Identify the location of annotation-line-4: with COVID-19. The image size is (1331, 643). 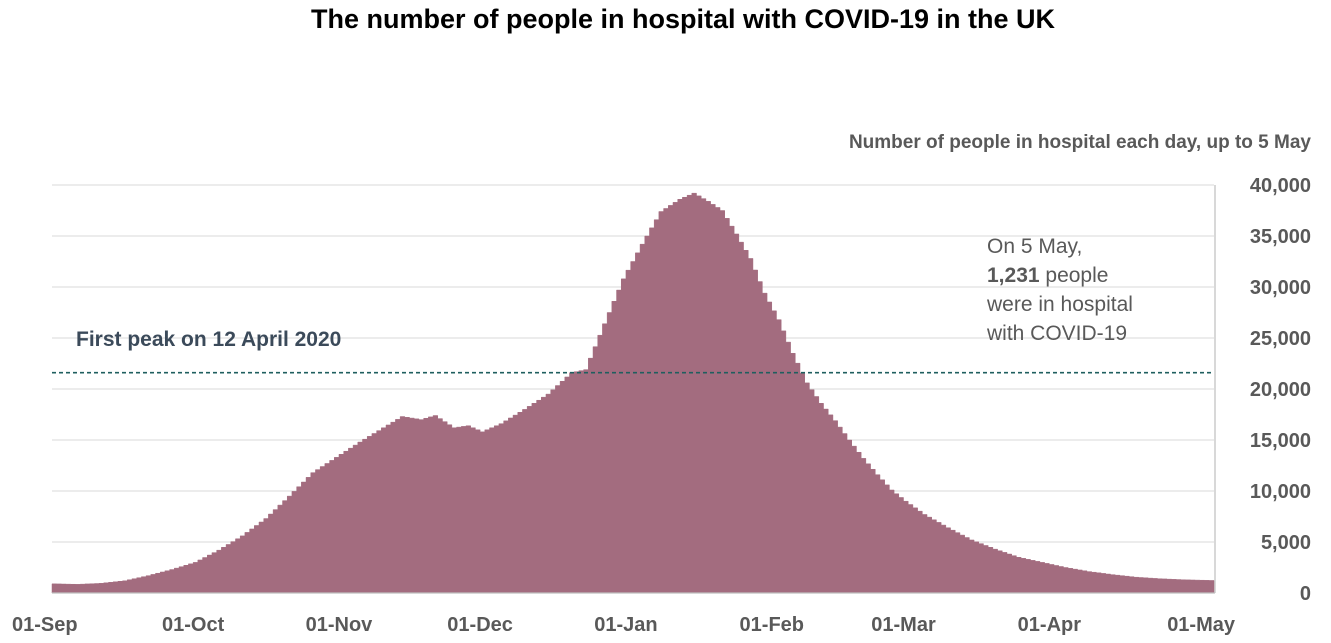
(1057, 333).